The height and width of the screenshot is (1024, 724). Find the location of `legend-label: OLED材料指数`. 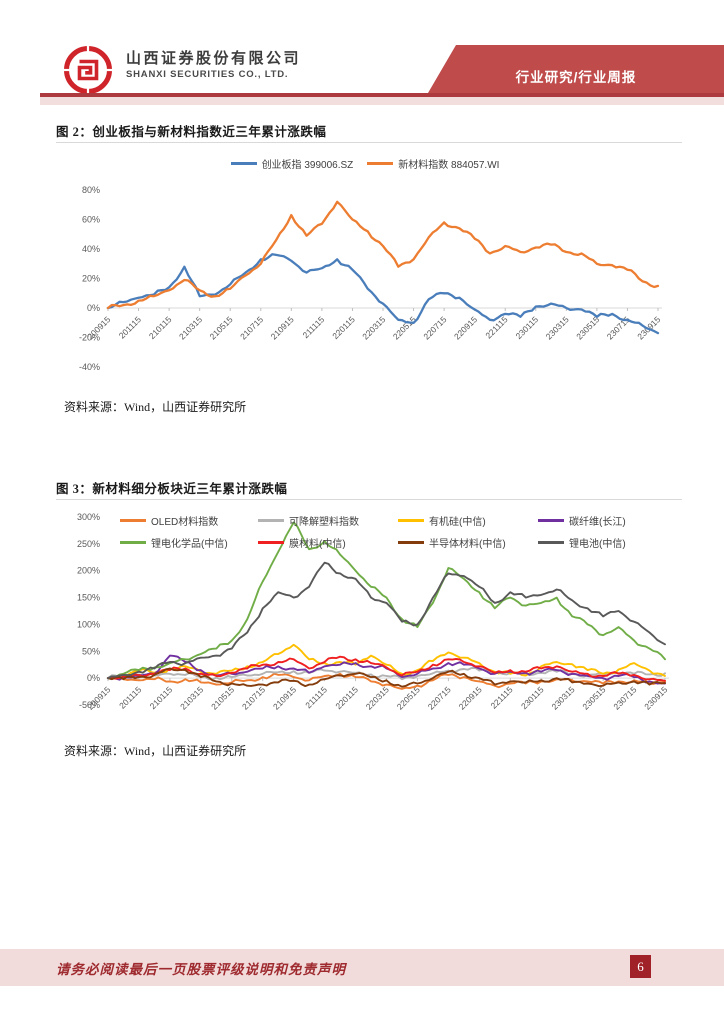

legend-label: OLED材料指数 is located at coordinates (185, 522).